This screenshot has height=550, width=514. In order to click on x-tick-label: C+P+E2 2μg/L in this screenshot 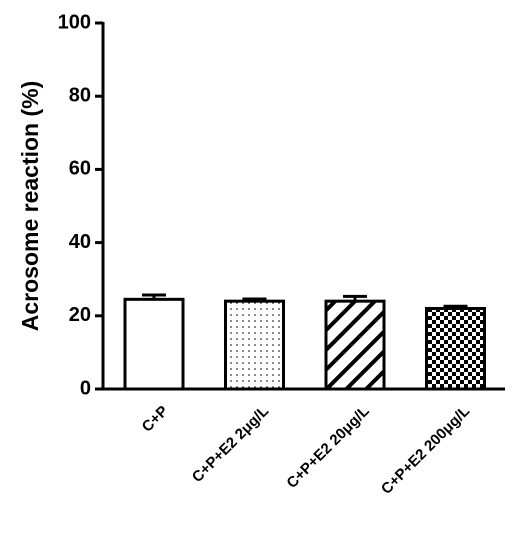, I will do `click(230, 444)`.